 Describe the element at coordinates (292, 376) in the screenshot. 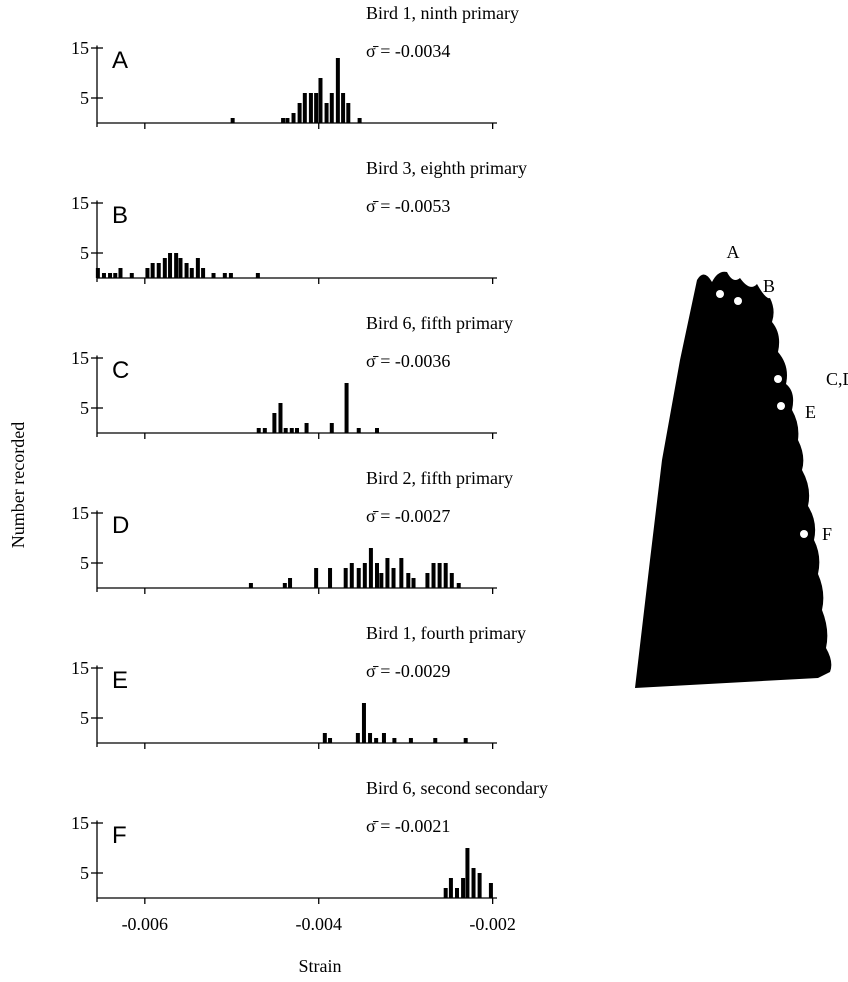

I see `histogram-panel: Bird 6, fifth primary σ̄ = -0.0036 C 5 15` at that location.